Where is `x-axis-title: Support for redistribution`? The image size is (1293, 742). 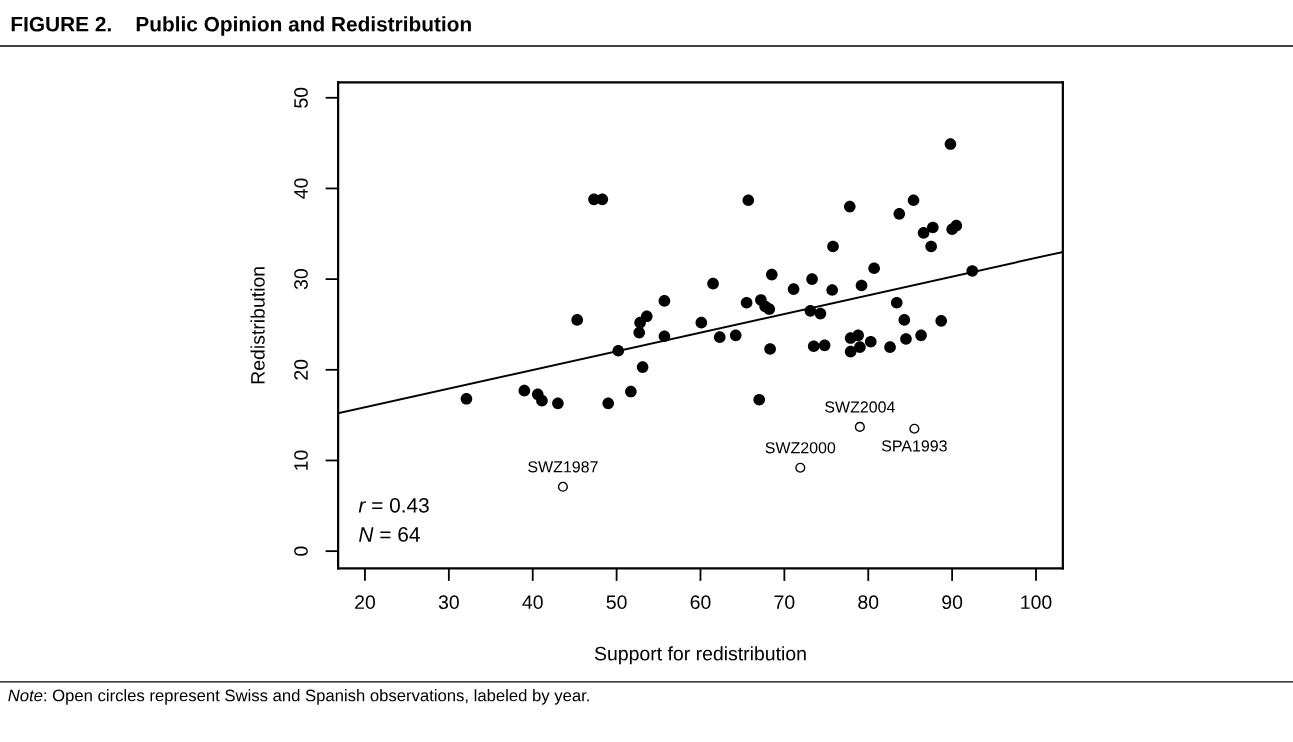 x-axis-title: Support for redistribution is located at coordinates (700, 655).